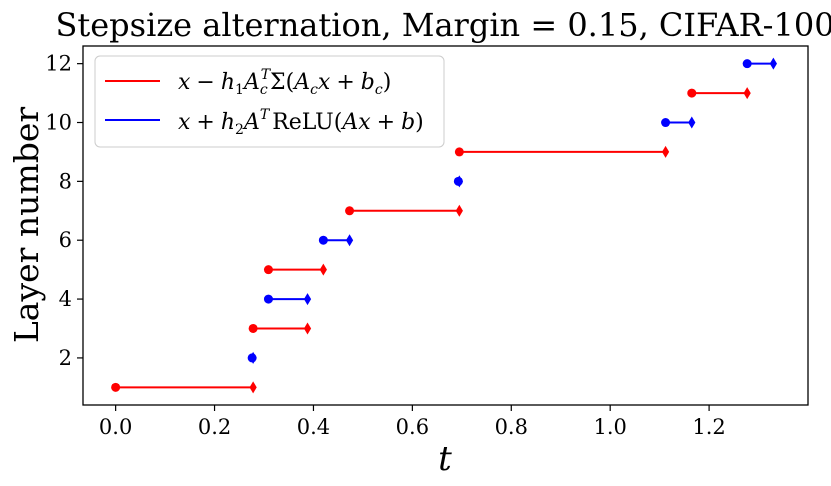  What do you see at coordinates (58, 64) in the screenshot?
I see `y-tick-label: 12` at bounding box center [58, 64].